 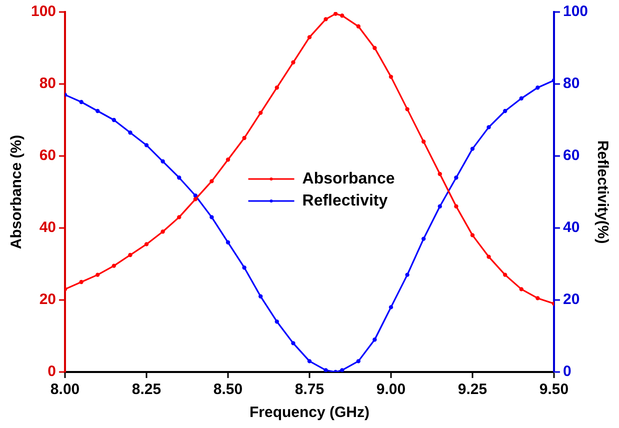 What do you see at coordinates (52, 371) in the screenshot?
I see `y-tick-label: 0` at bounding box center [52, 371].